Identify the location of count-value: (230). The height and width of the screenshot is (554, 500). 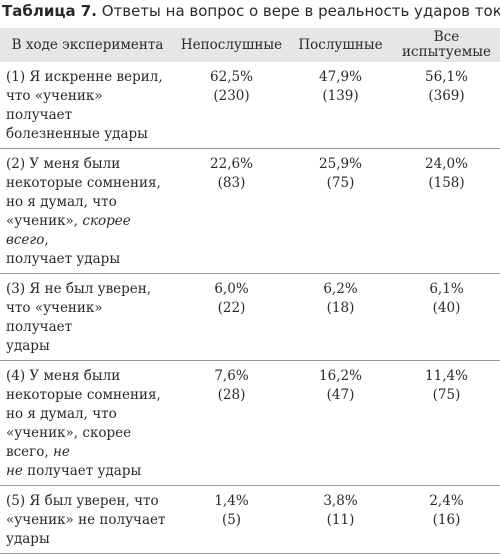
(231, 96).